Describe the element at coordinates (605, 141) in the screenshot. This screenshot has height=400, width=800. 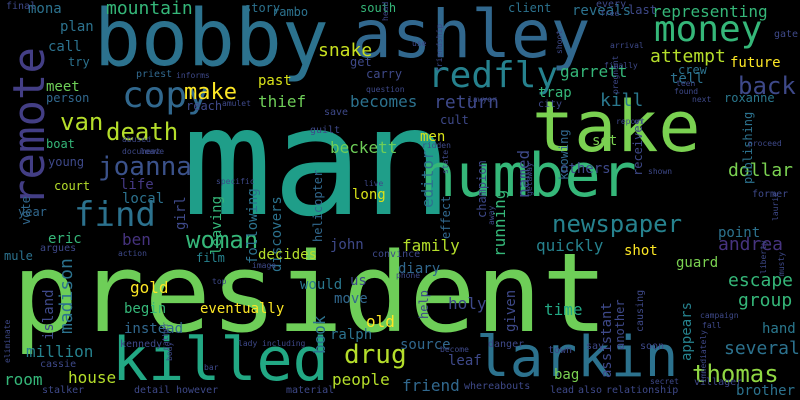
I see `word-set: set` at that location.